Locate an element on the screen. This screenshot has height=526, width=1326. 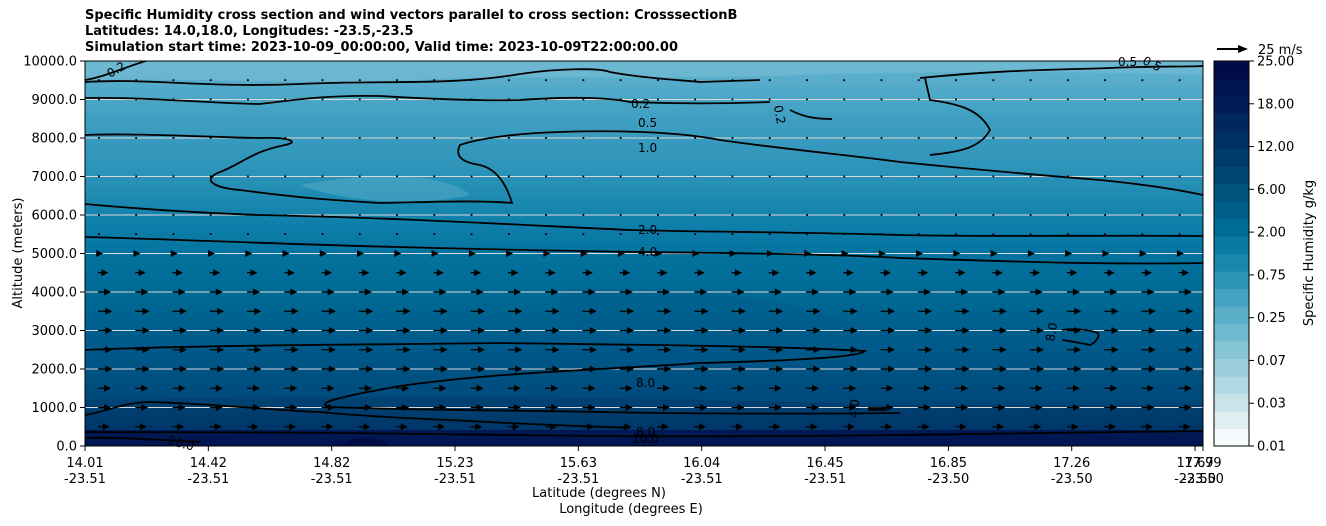
x-tick-label-latitude: 14.82 is located at coordinates (331, 463).